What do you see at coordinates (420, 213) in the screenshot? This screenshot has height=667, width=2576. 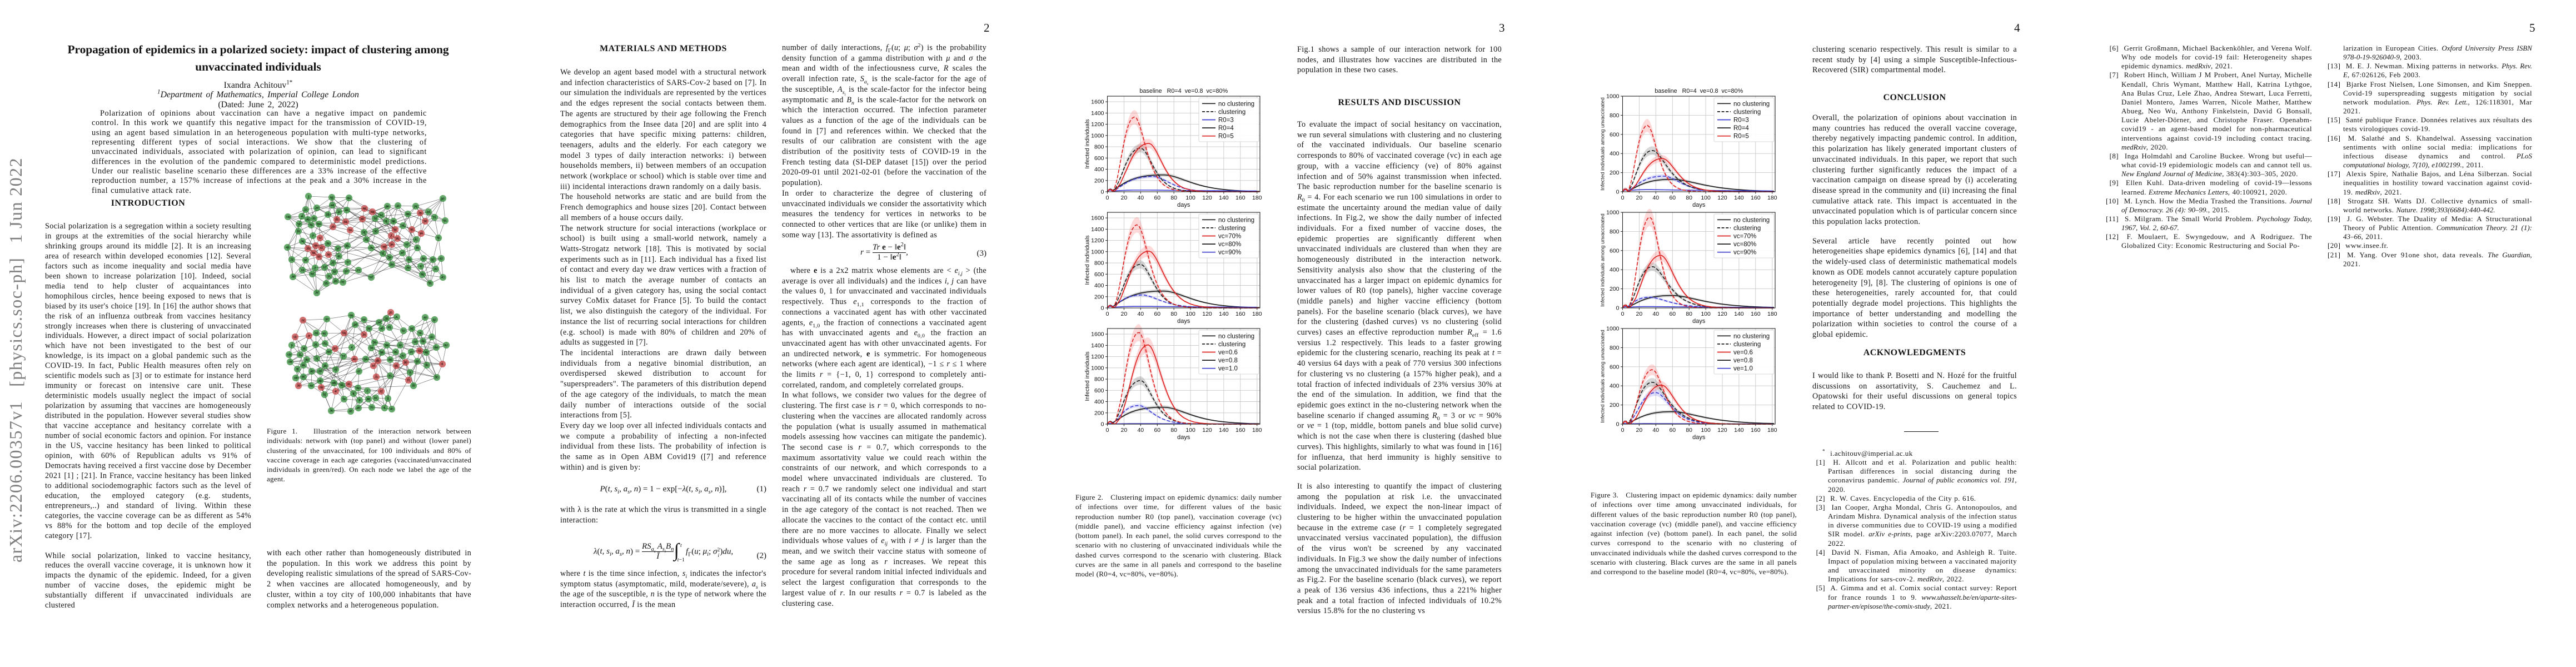 I see `svg-text: 25` at bounding box center [420, 213].